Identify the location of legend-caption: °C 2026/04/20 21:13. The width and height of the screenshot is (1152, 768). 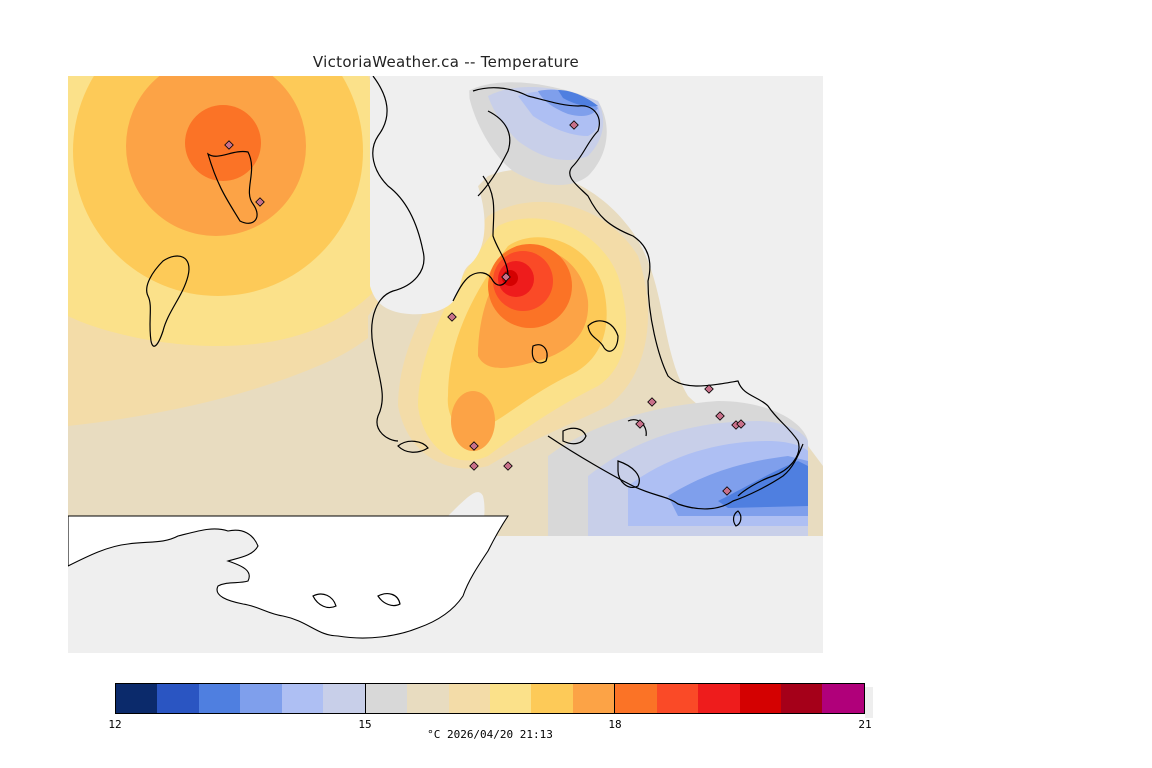
(490, 734).